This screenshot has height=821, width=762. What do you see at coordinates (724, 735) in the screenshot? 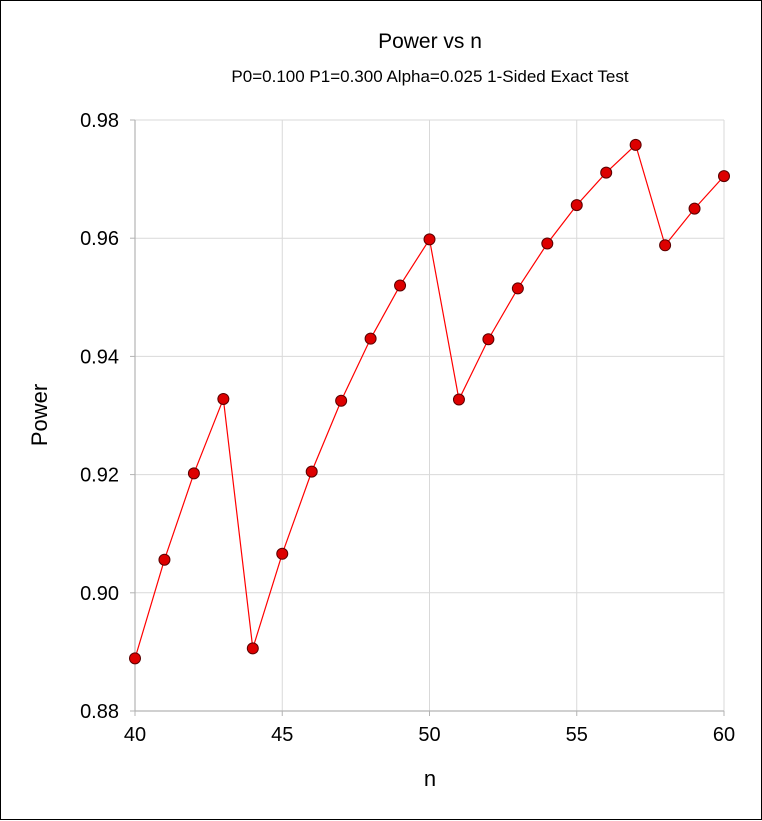
I see `x-tick-label: 60` at bounding box center [724, 735].